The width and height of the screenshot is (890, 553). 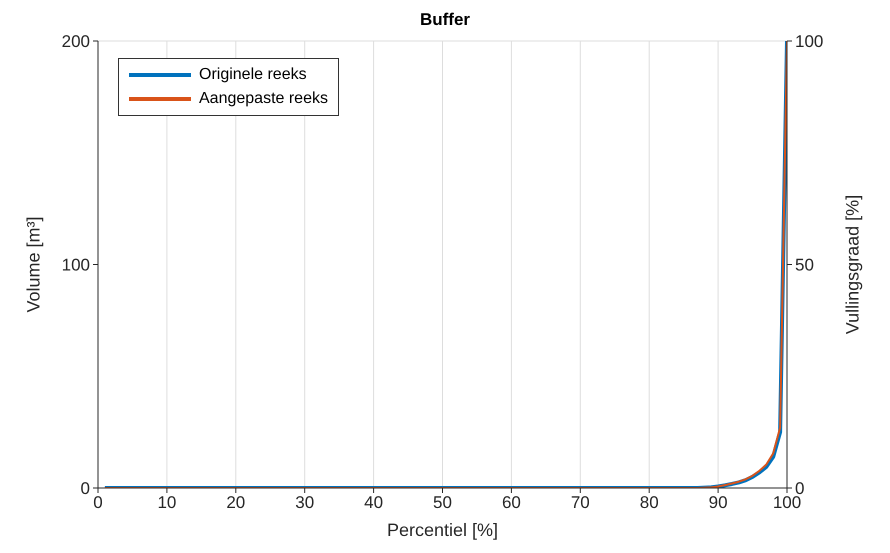 What do you see at coordinates (787, 502) in the screenshot?
I see `x-tick-label: 100` at bounding box center [787, 502].